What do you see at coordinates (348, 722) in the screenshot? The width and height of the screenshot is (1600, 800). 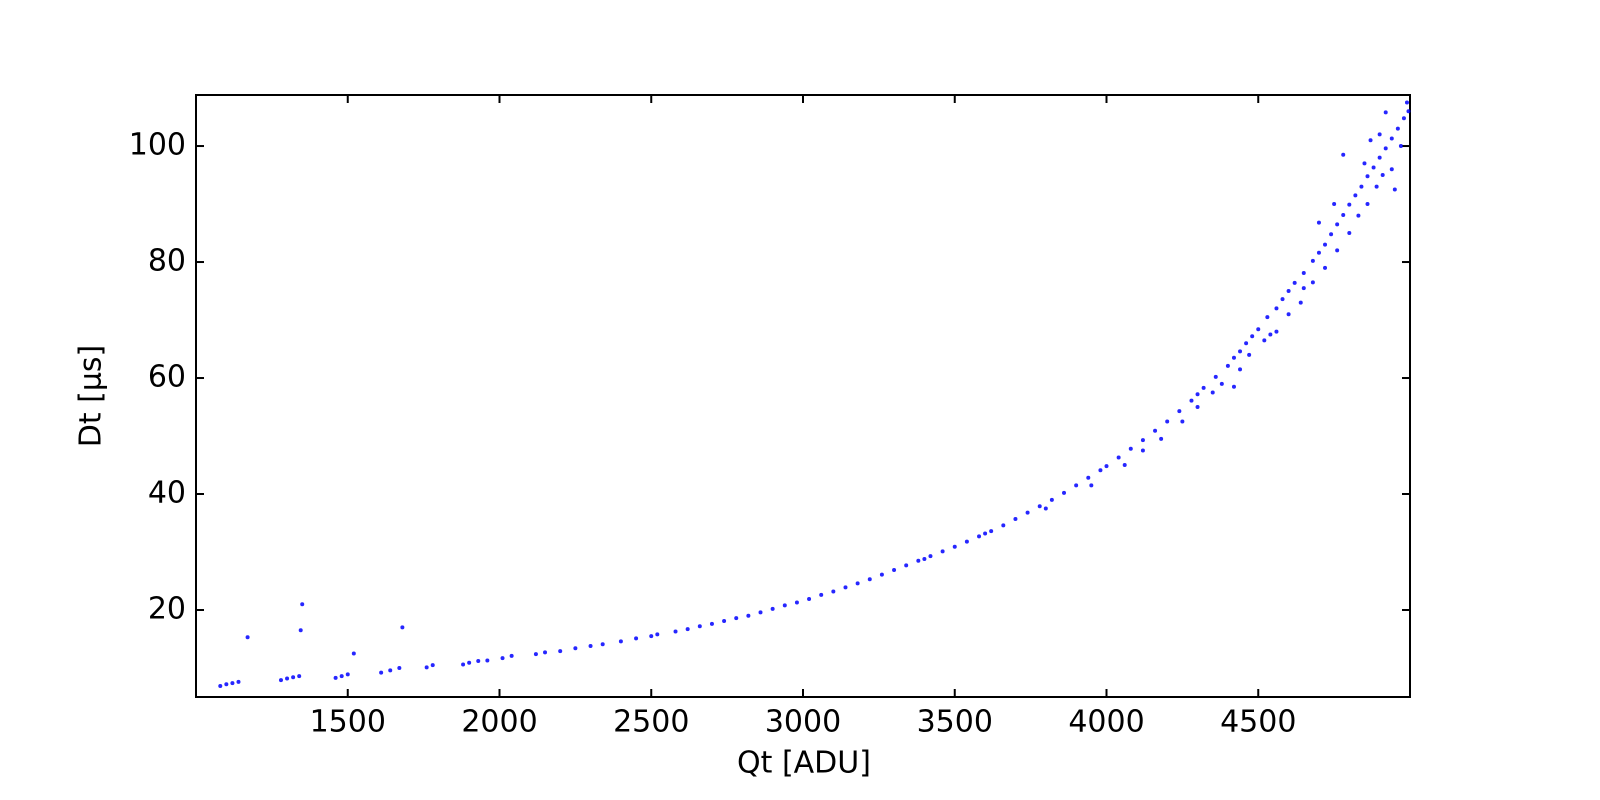 I see `x-tick-label: 1500` at bounding box center [348, 722].